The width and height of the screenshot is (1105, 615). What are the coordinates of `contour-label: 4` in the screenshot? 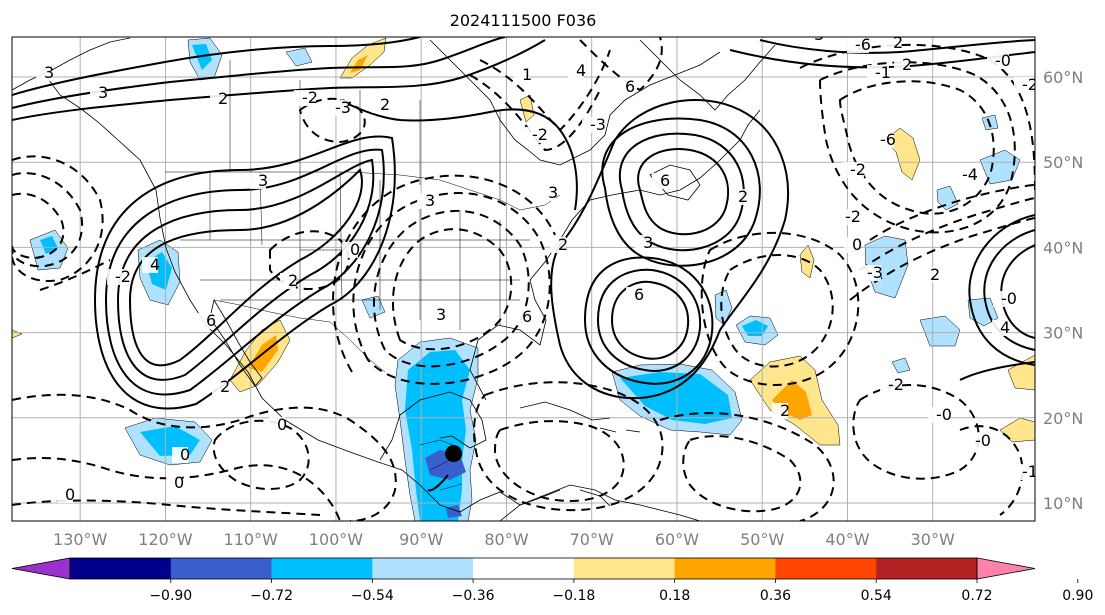 It's located at (155, 264).